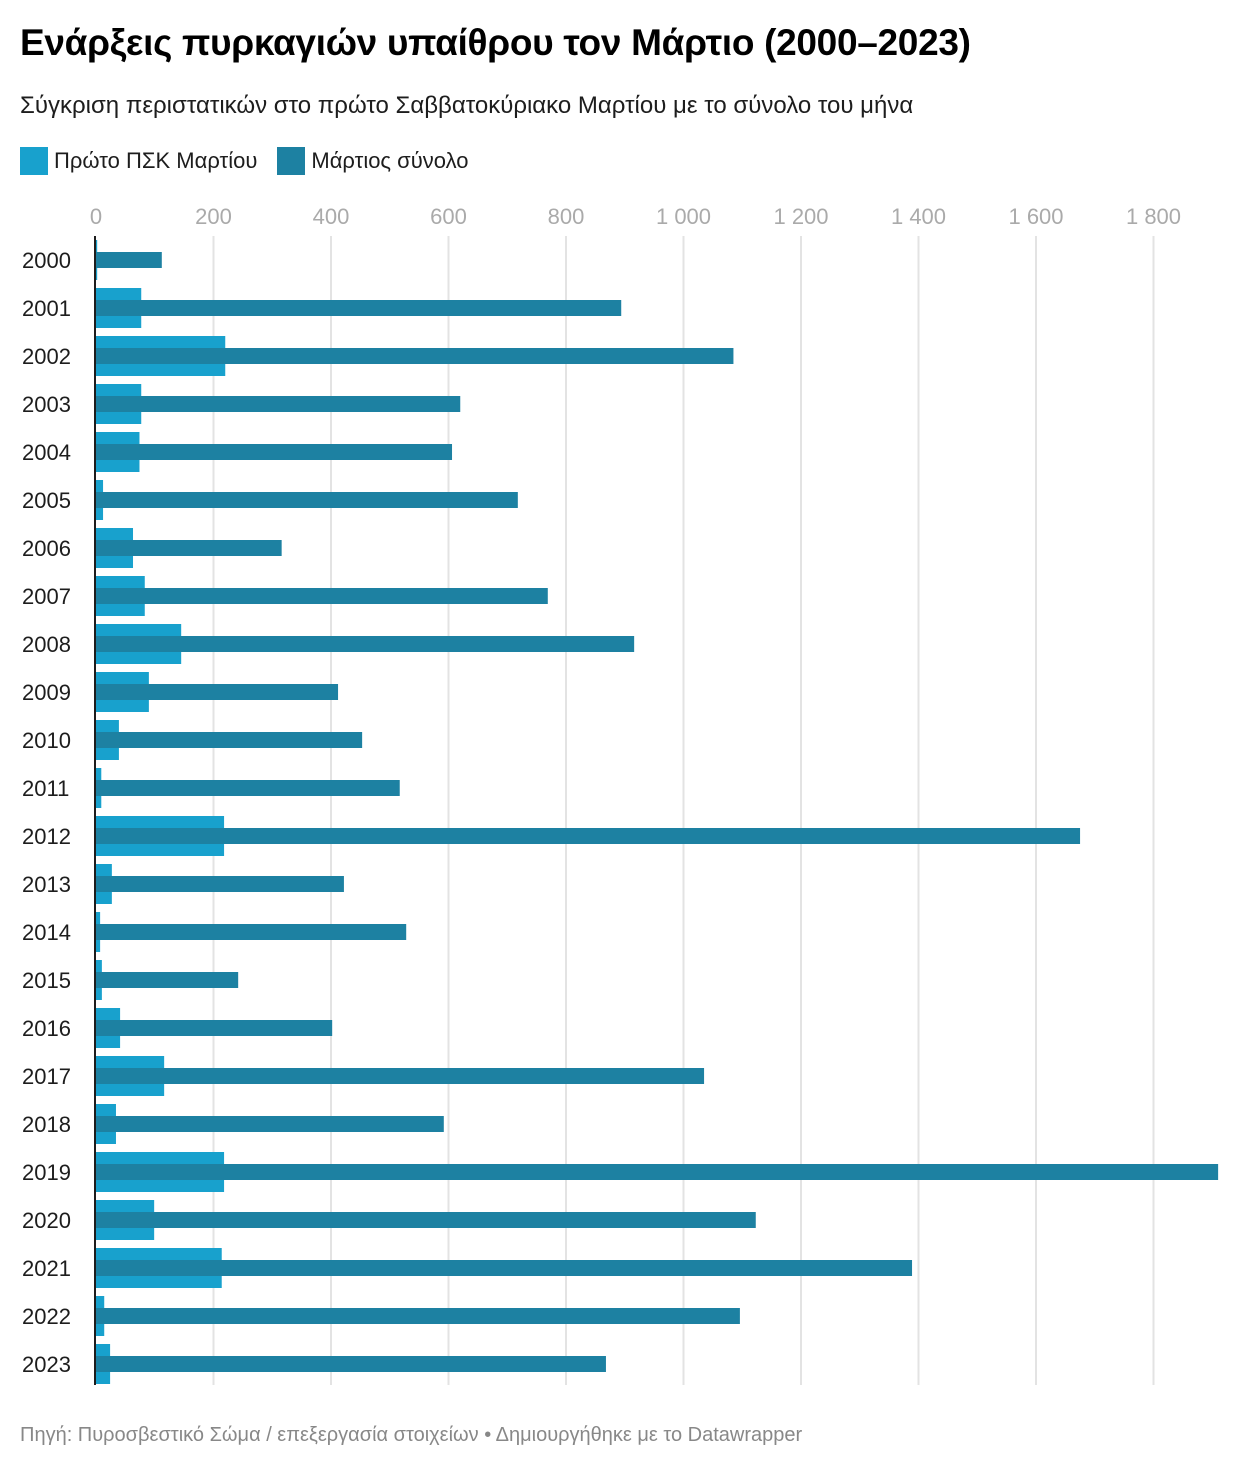 Image resolution: width=1240 pixels, height=1470 pixels. I want to click on bar-group-2021, so click(504, 1268).